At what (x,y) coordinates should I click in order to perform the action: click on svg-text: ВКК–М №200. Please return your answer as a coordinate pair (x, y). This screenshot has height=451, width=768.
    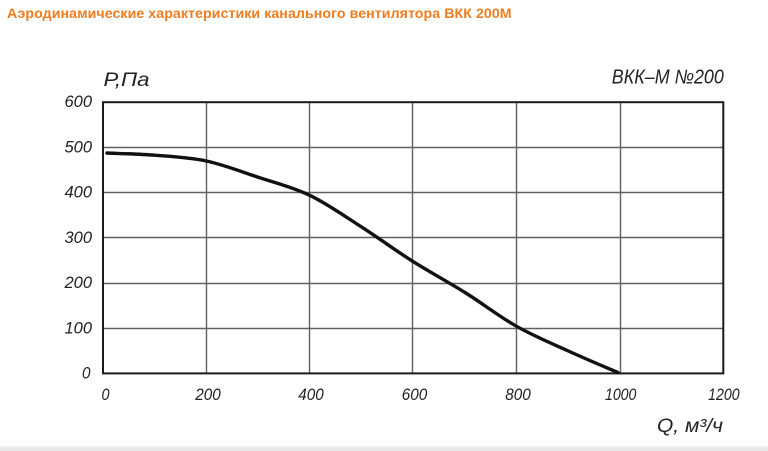
    Looking at the image, I should click on (668, 77).